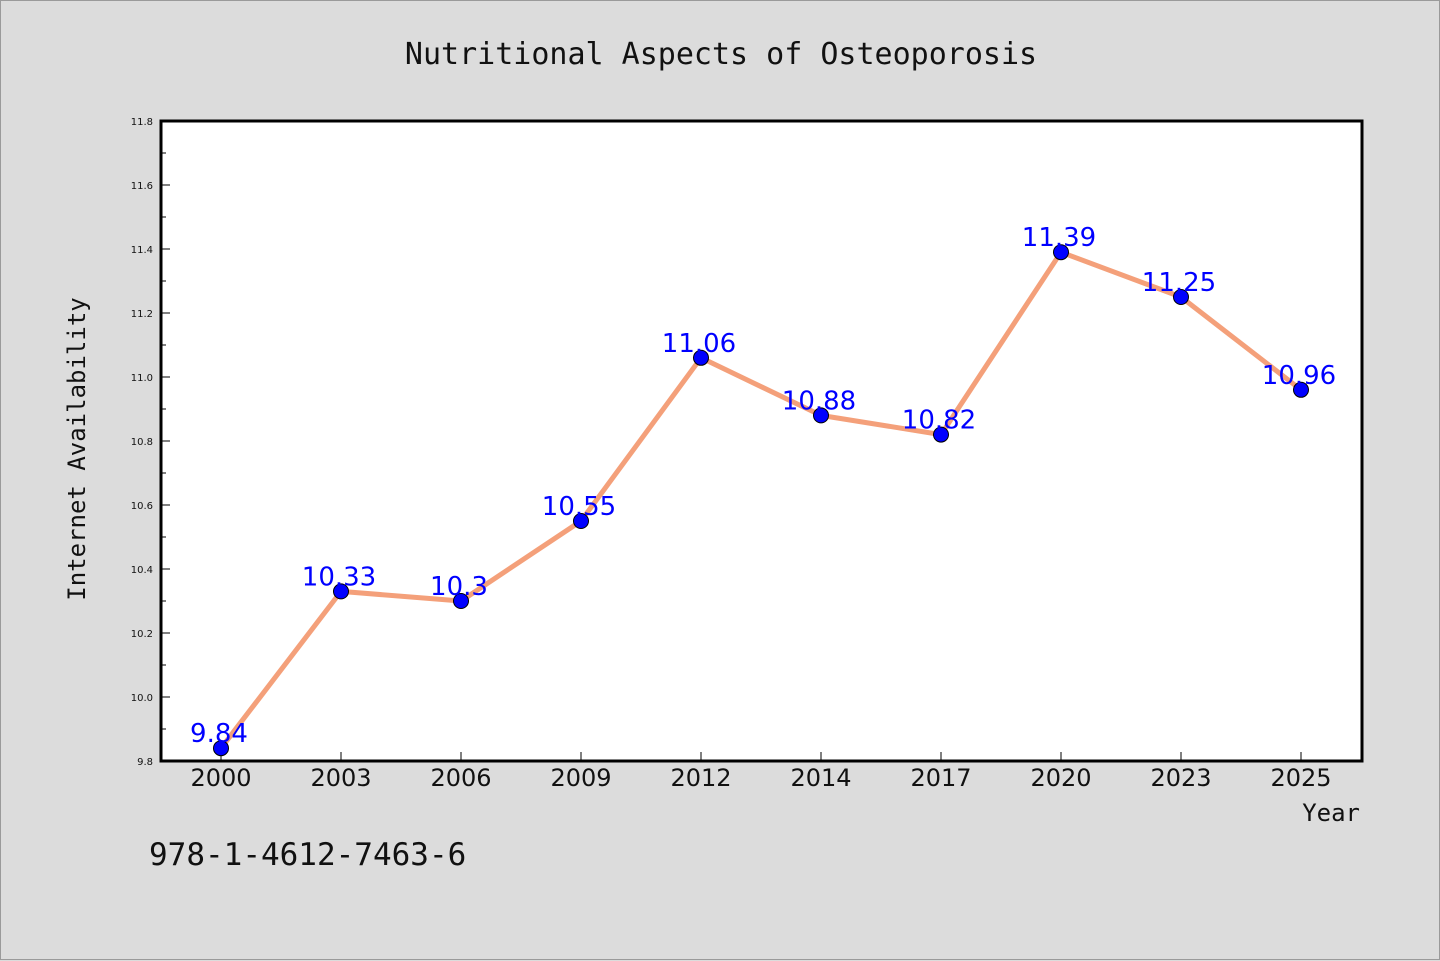 Image resolution: width=1440 pixels, height=961 pixels. I want to click on chart-title: Nutritional Aspects of Osteoporosis, so click(721, 54).